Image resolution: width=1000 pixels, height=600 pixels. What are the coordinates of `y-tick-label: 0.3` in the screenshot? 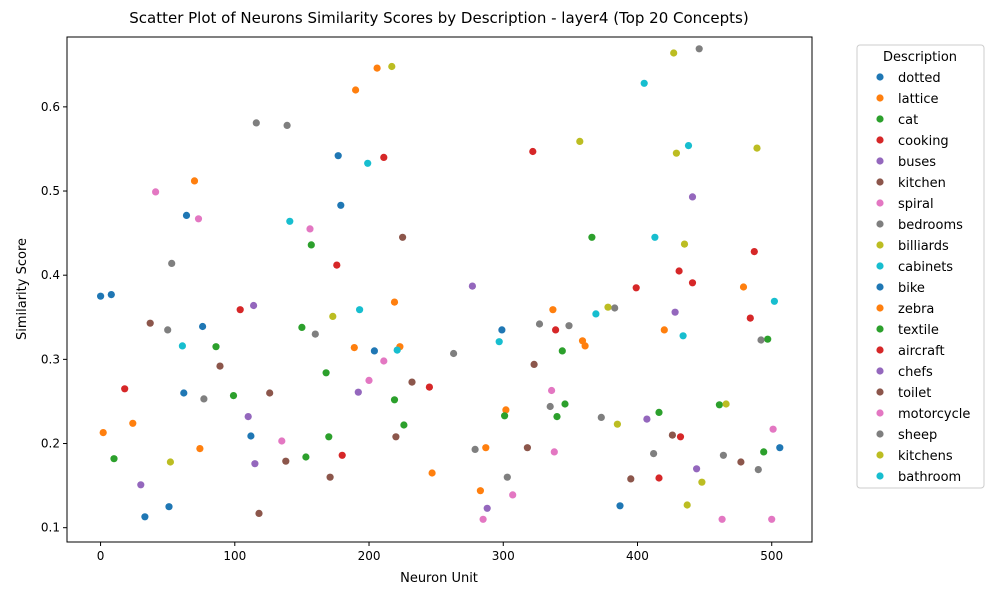 It's located at (50, 359).